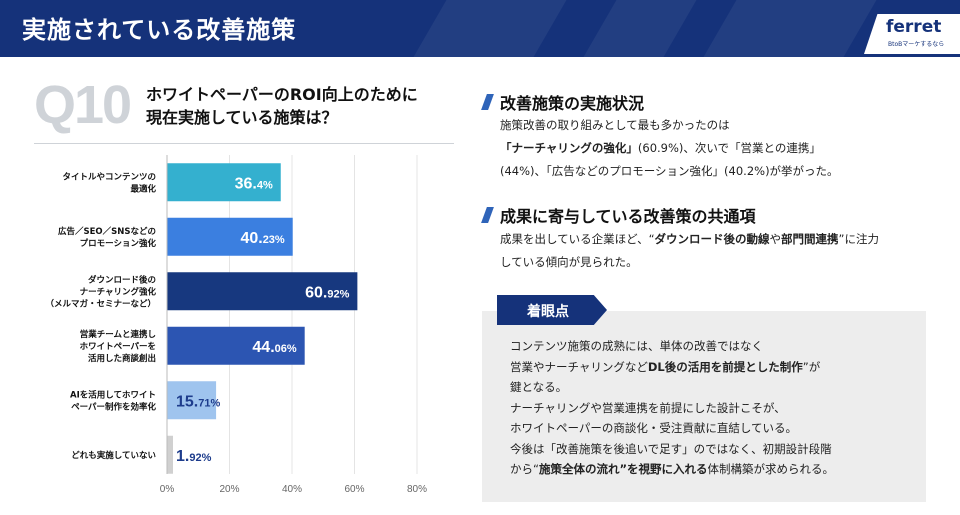 This screenshot has width=960, height=515. What do you see at coordinates (636, 346) in the screenshot?
I see `insight-line: コンテンツ施策の成熟には、単体の改善ではなく` at bounding box center [636, 346].